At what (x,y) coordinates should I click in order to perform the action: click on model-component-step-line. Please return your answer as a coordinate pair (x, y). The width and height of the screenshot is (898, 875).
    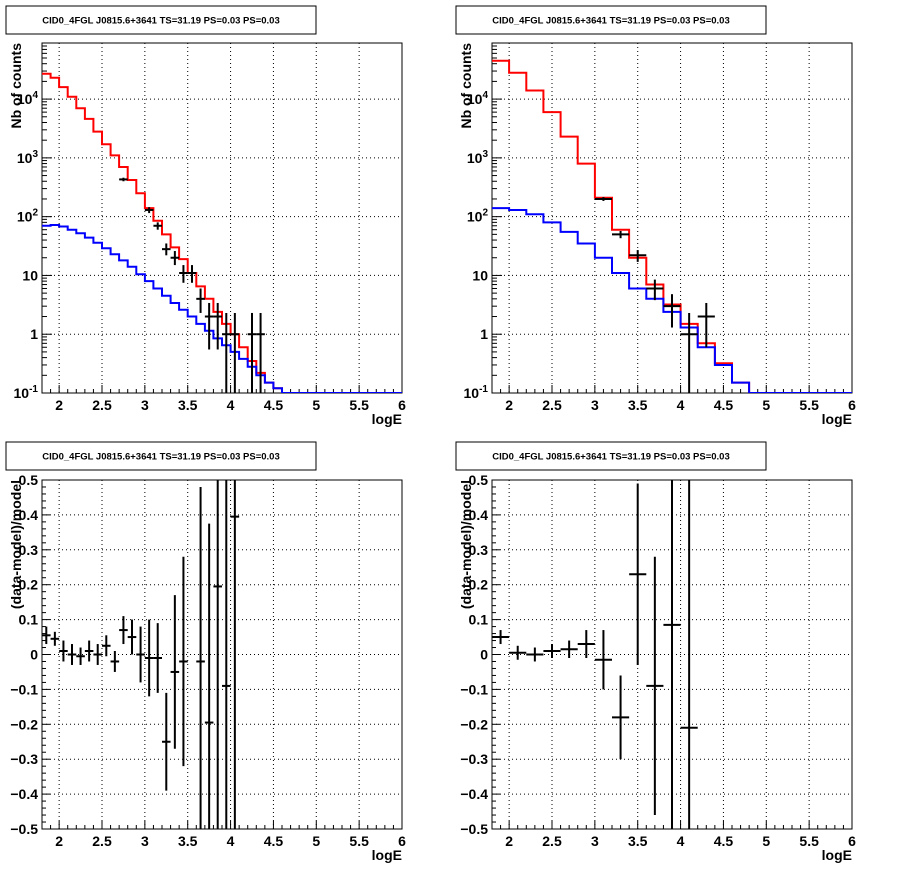
    Looking at the image, I should click on (222, 308).